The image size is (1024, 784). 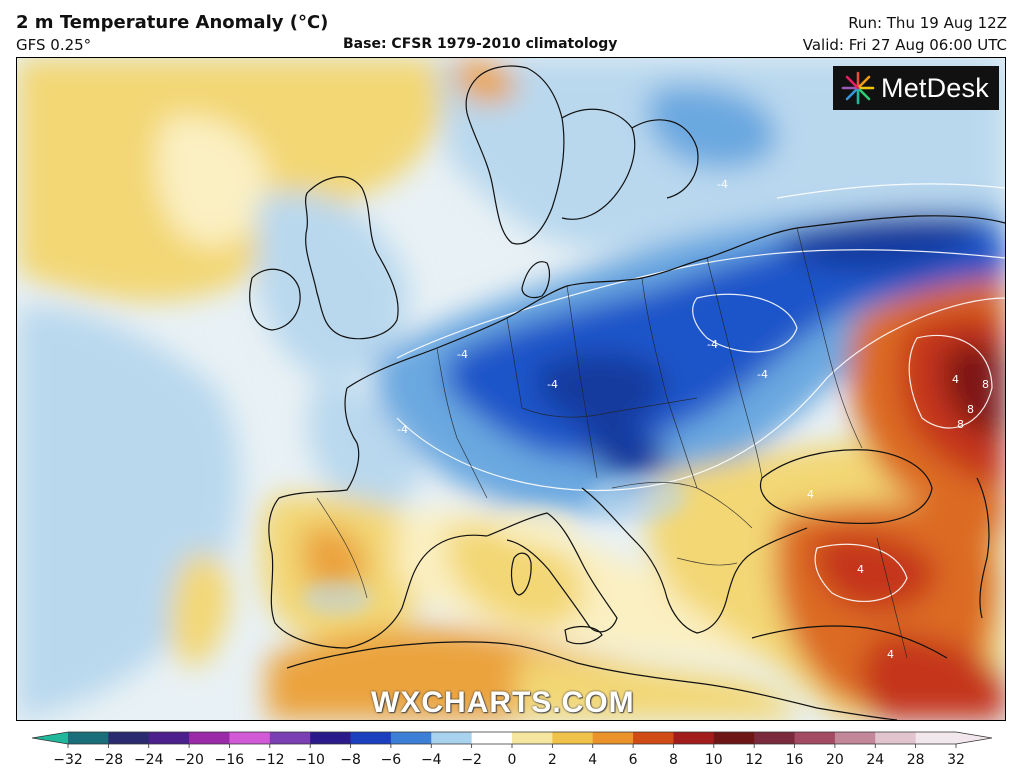 What do you see at coordinates (890, 191) in the screenshot?
I see `contour-minus4-russia` at bounding box center [890, 191].